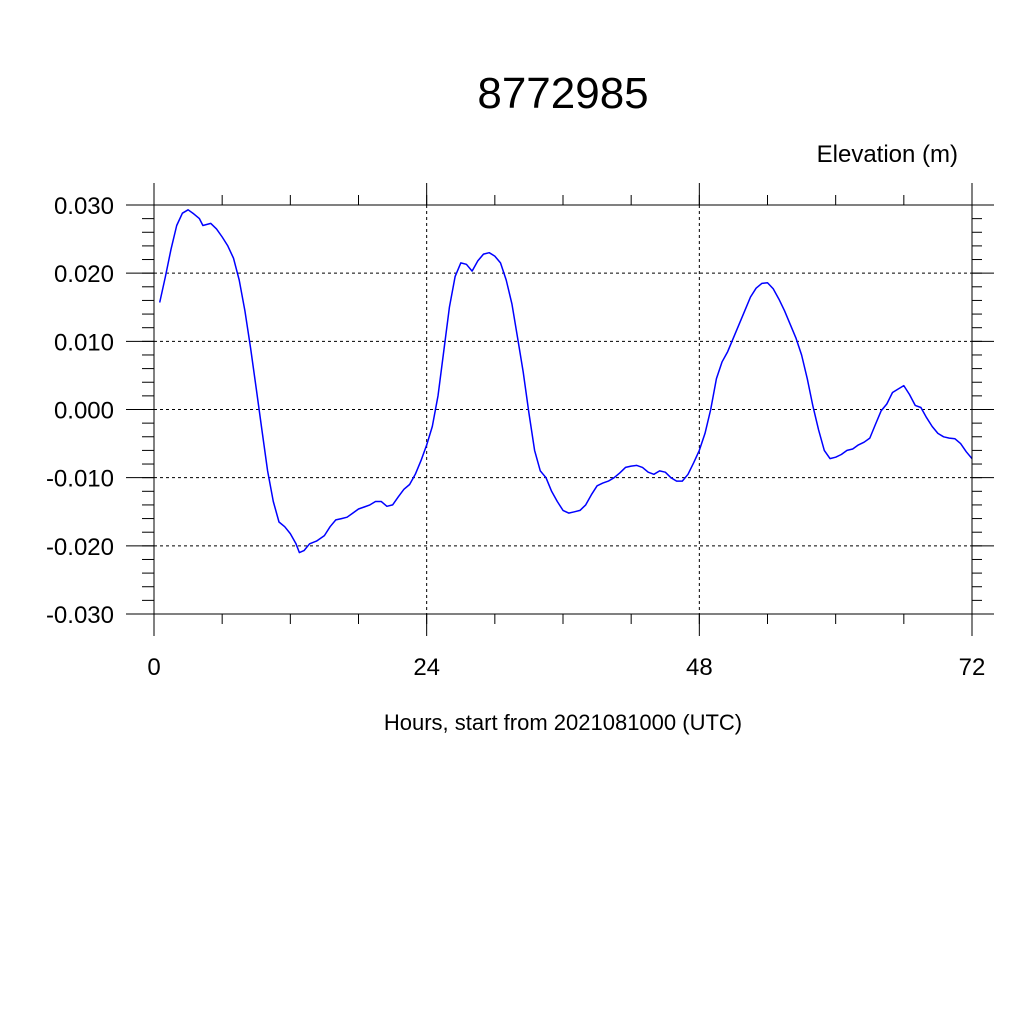 This screenshot has height=1024, width=1024. I want to click on y-tick-label: -0.010, so click(80, 479).